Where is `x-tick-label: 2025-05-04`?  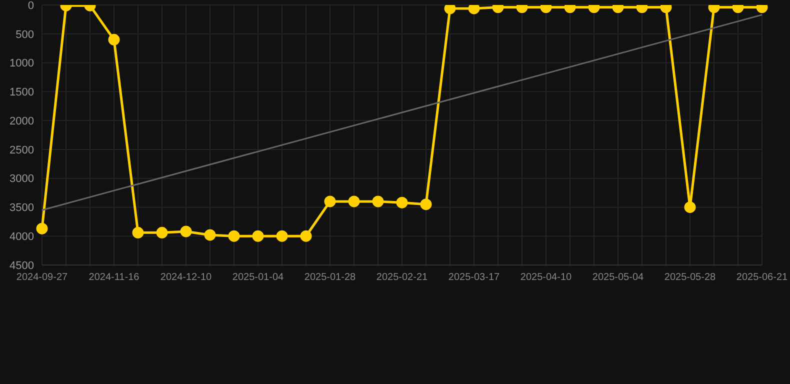 x-tick-label: 2025-05-04 is located at coordinates (618, 278).